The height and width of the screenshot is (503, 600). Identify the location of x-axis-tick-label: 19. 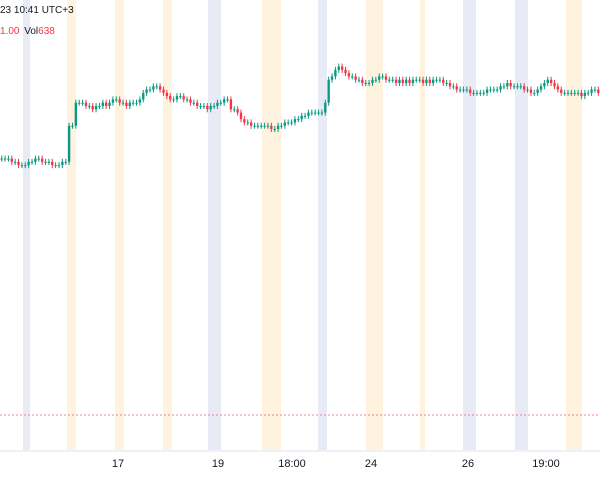
(218, 464).